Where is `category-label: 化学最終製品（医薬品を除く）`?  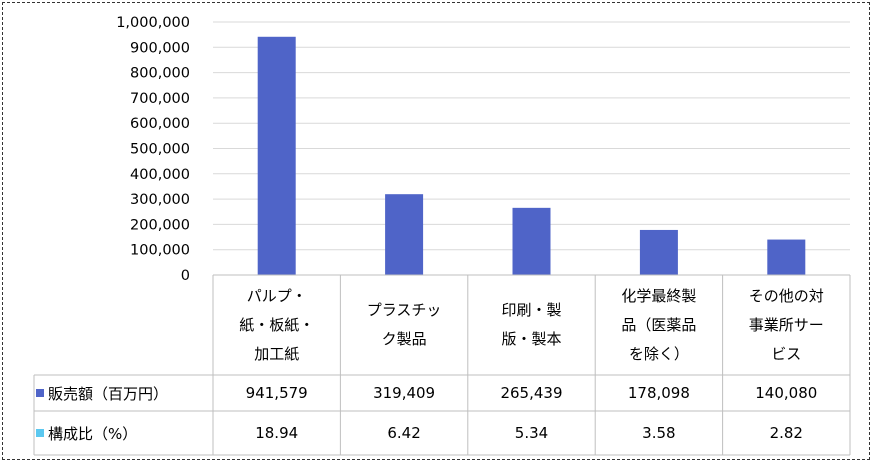 category-label: 化学最終製品（医薬品を除く） is located at coordinates (658, 325).